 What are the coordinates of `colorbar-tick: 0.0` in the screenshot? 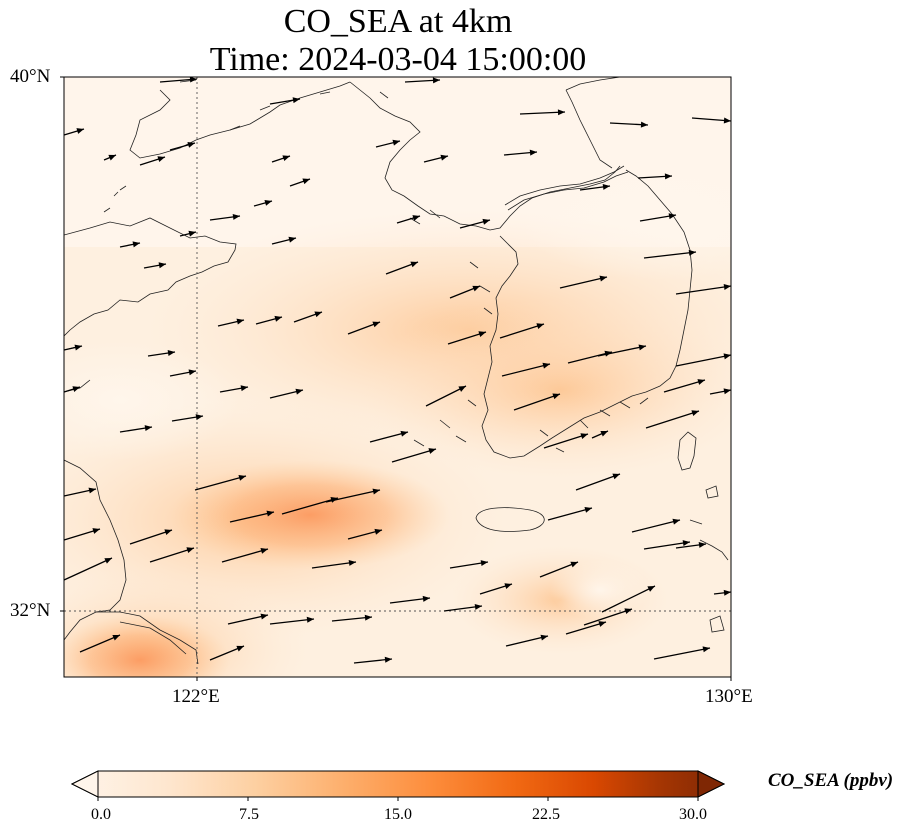 It's located at (101, 814).